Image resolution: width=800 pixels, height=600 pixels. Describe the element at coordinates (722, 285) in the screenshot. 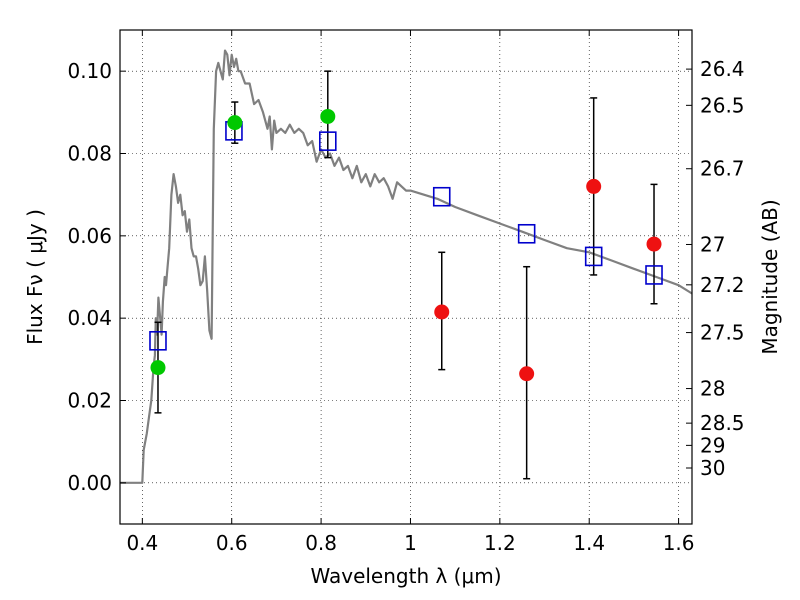

I see `right-tick-label: 27.2` at that location.